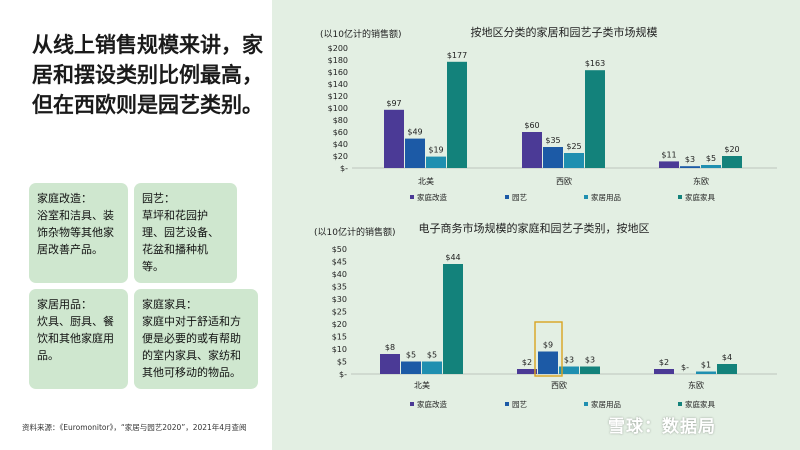  Describe the element at coordinates (339, 337) in the screenshot. I see `y-tick-label: $15` at that location.